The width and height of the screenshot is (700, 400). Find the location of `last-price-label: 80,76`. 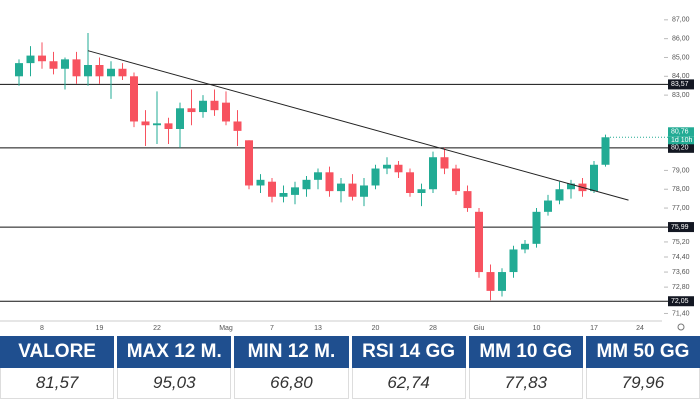

last-price-label: 80,76 is located at coordinates (680, 132).